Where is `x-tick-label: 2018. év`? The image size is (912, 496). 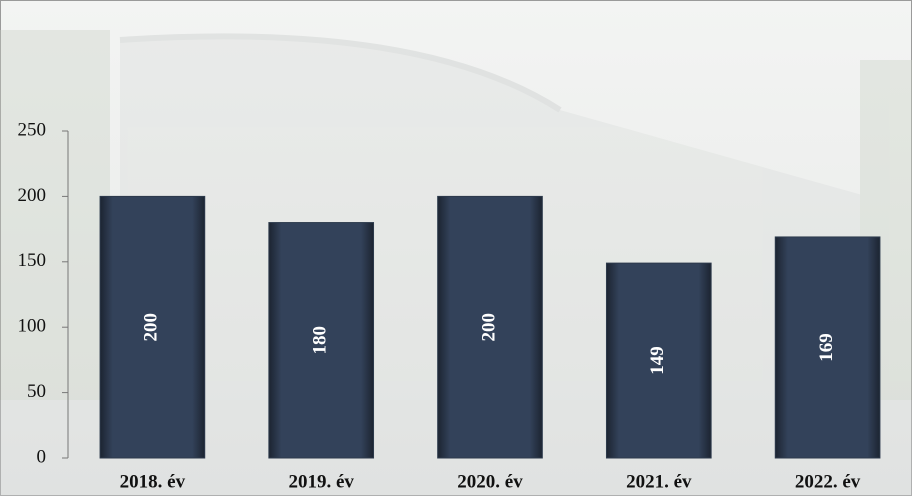 x-tick-label: 2018. év is located at coordinates (153, 481).